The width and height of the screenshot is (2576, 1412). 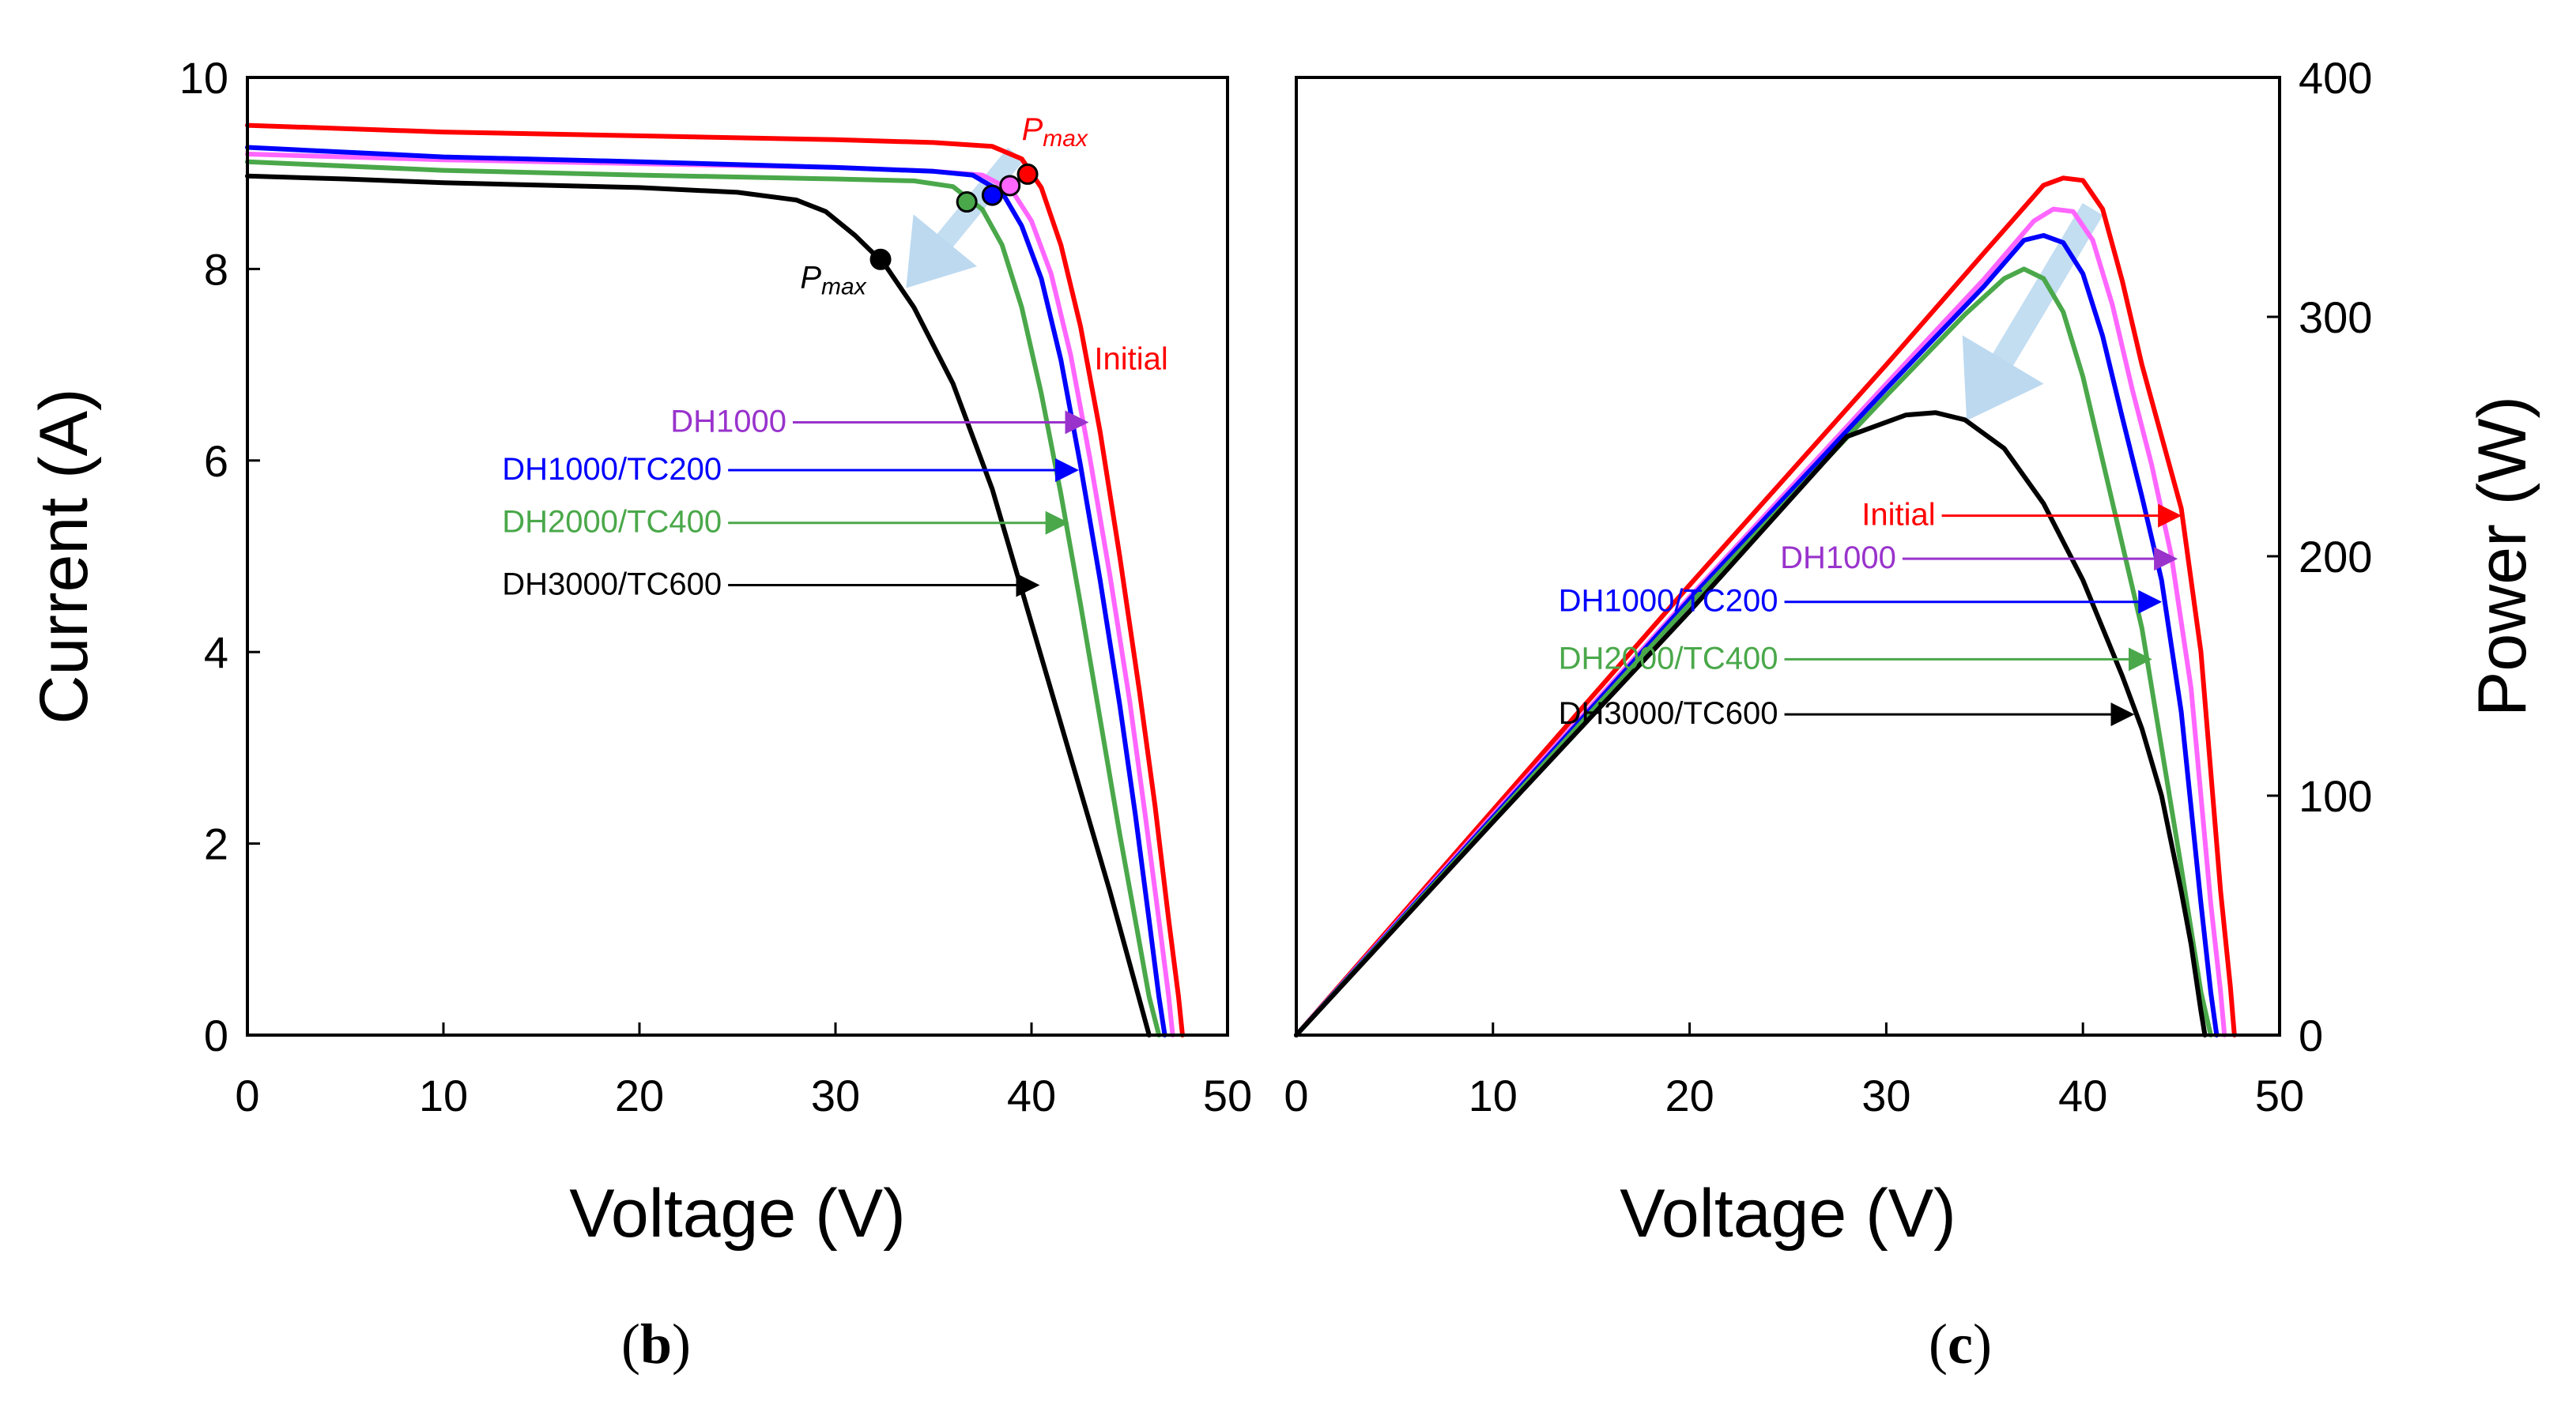 What do you see at coordinates (219, 556) in the screenshot?
I see `y-tick-labels: 0 2 4 6 8 10` at bounding box center [219, 556].